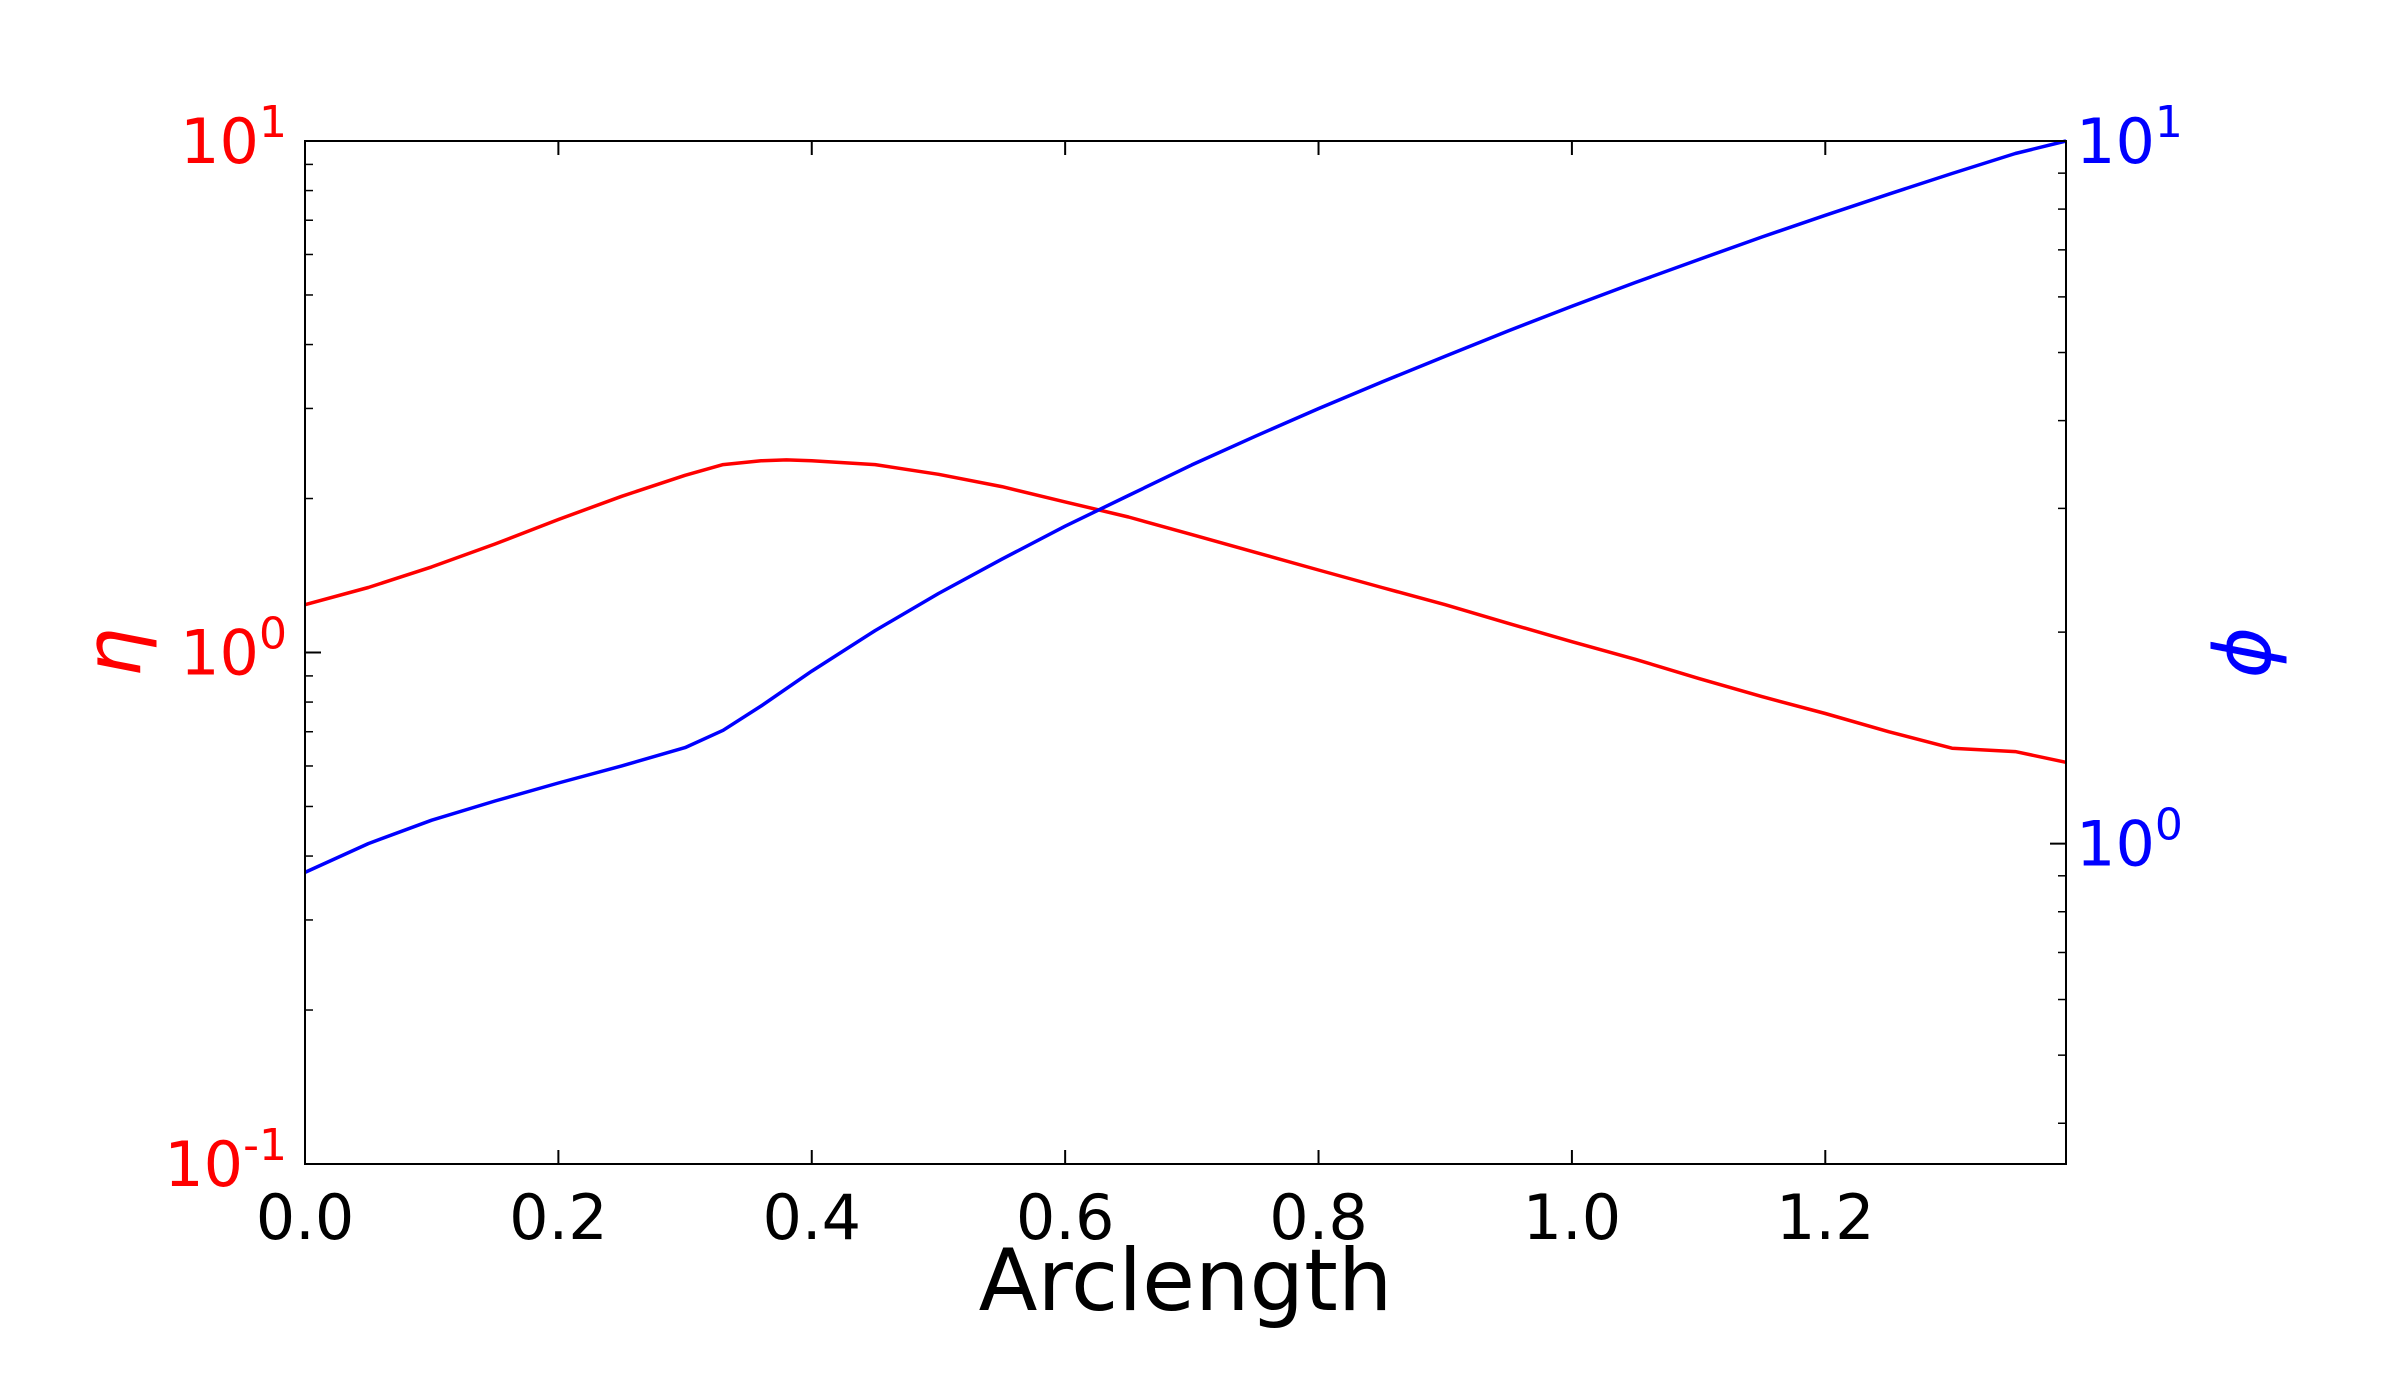 The image size is (2397, 1400). What do you see at coordinates (2129, 137) in the screenshot?
I see `y-right-tick-label: 10¹` at bounding box center [2129, 137].